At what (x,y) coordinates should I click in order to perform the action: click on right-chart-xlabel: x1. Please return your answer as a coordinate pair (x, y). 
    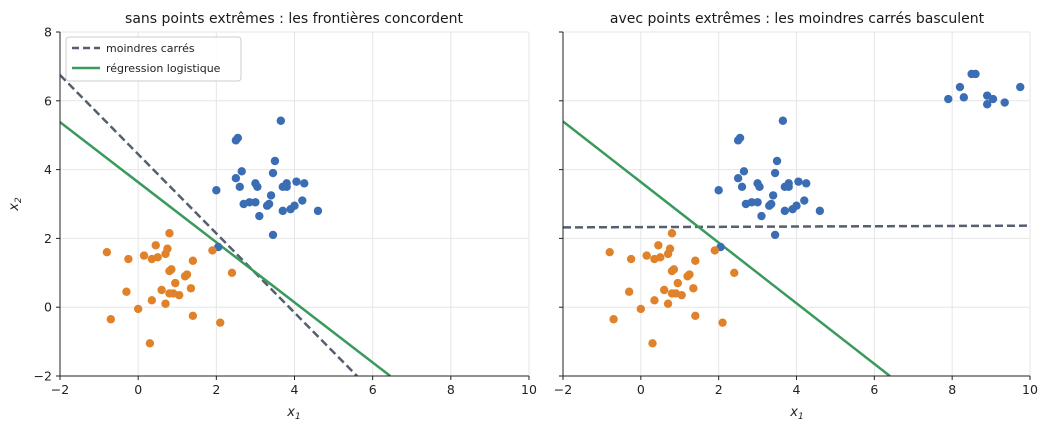
    Looking at the image, I should click on (796, 413).